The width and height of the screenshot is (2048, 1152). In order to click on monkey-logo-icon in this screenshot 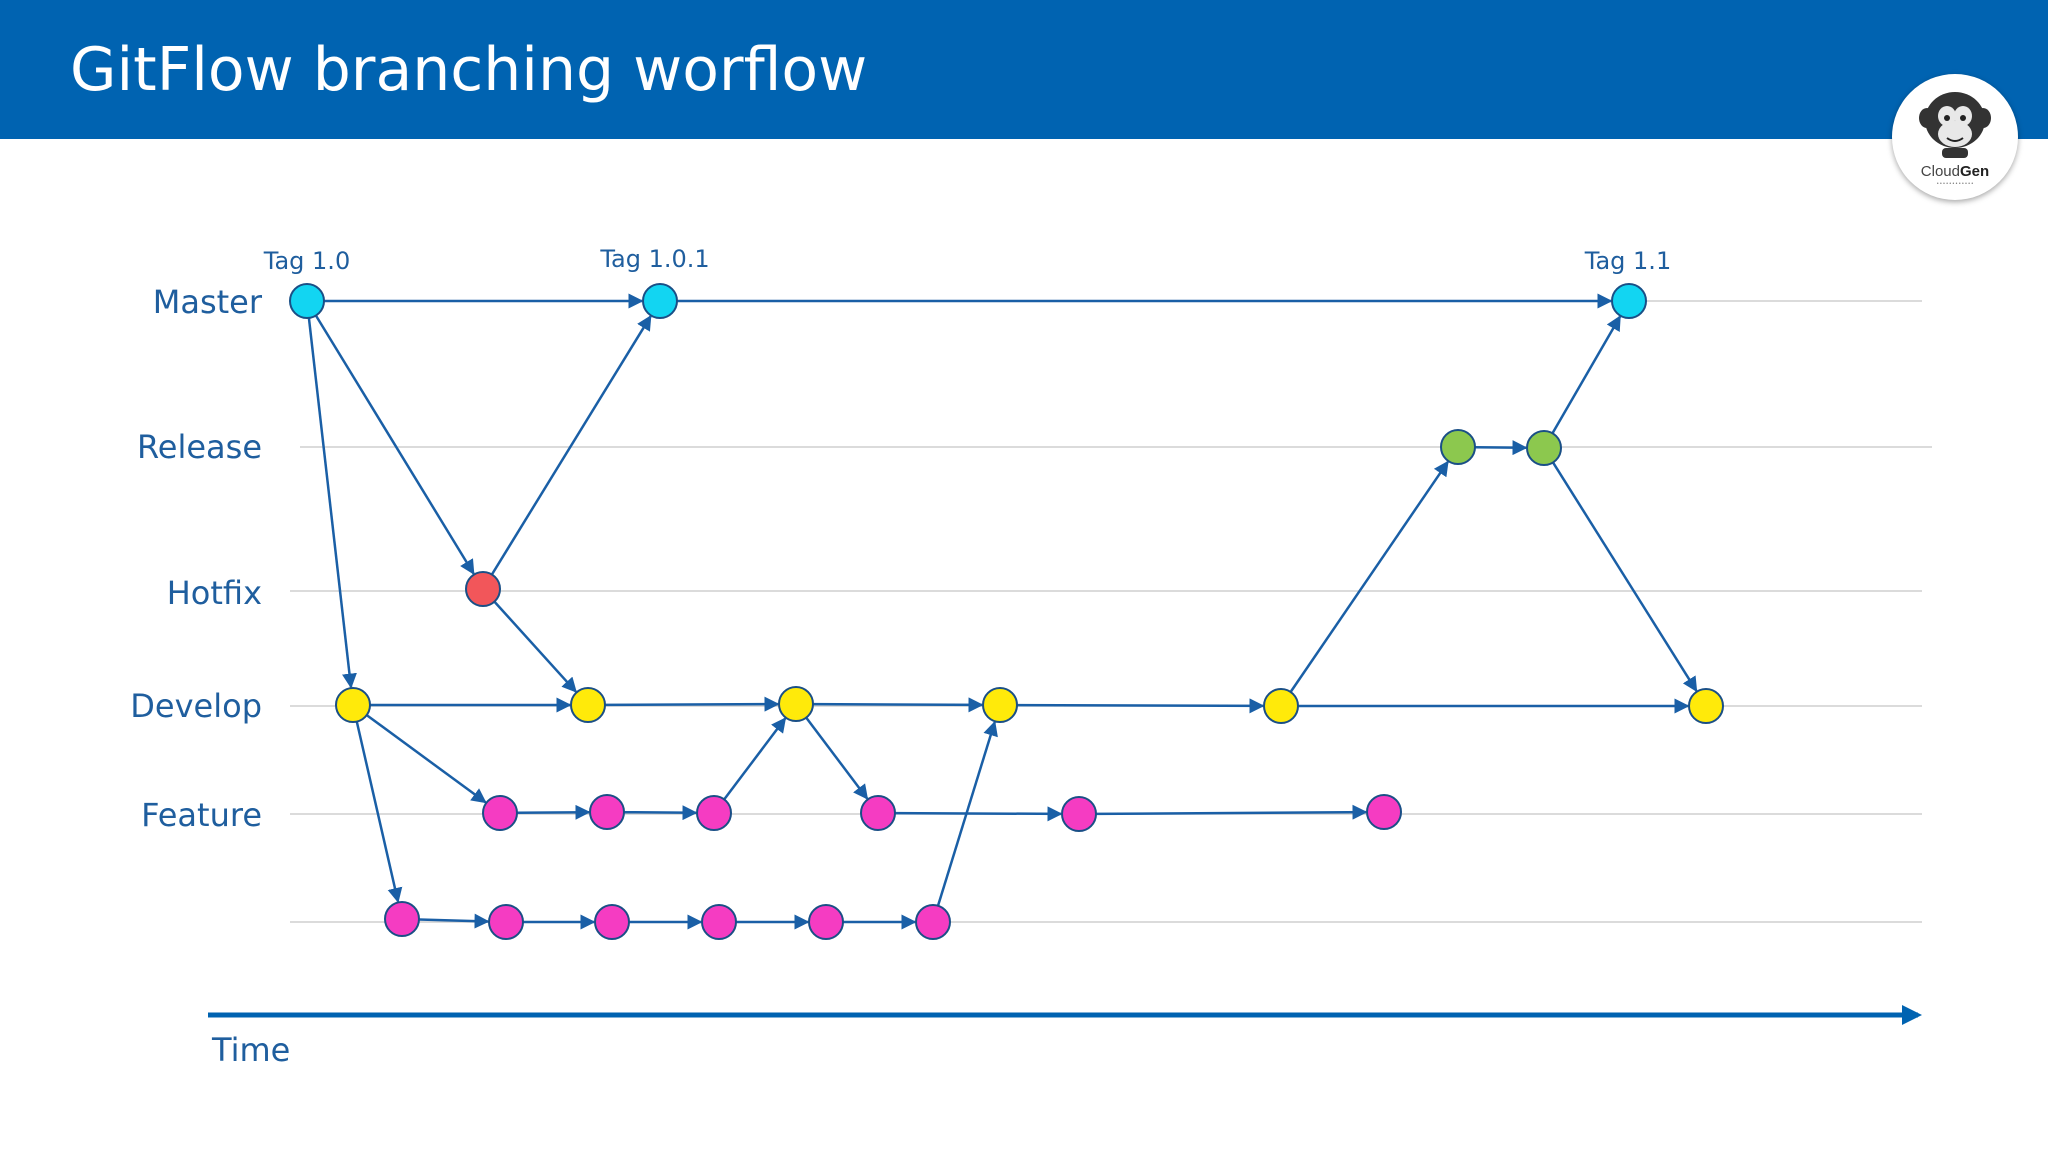, I will do `click(1955, 125)`.